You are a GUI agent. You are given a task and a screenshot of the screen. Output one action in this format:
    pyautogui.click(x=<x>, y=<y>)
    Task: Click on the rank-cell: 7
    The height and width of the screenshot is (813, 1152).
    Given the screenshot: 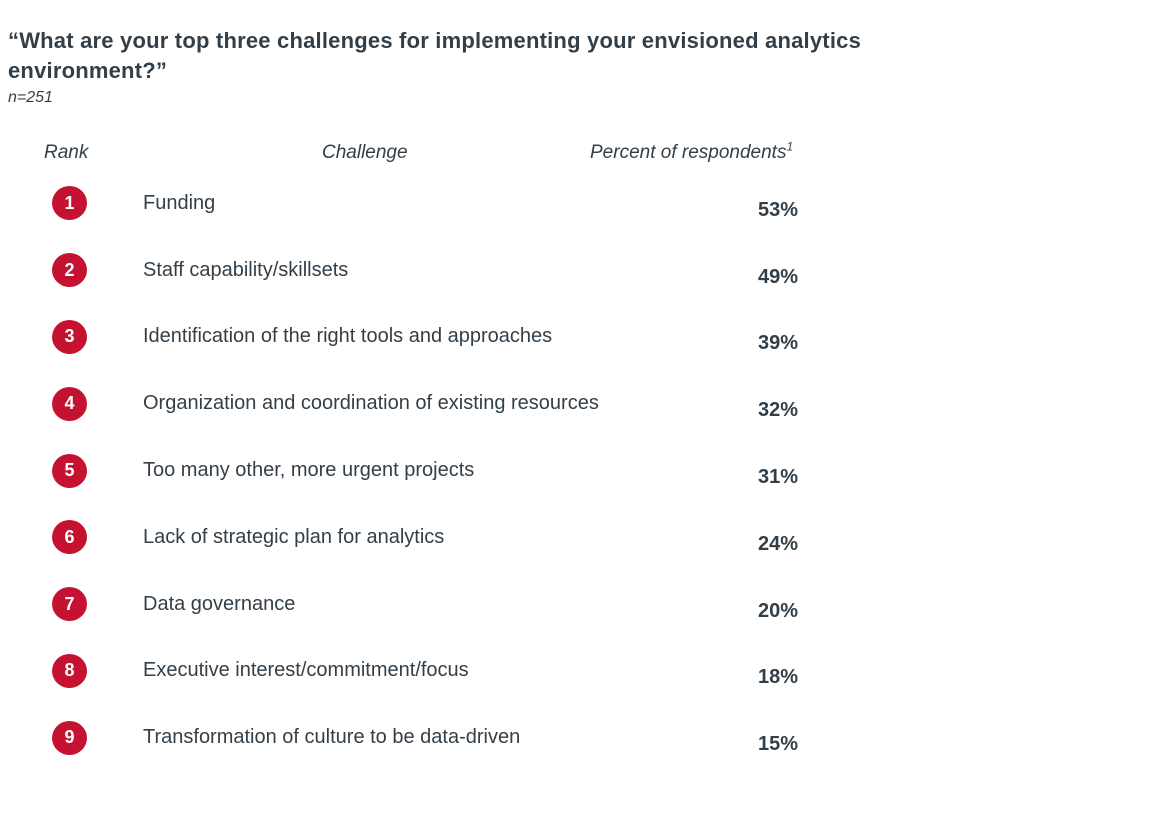 What is the action you would take?
    pyautogui.click(x=71, y=604)
    